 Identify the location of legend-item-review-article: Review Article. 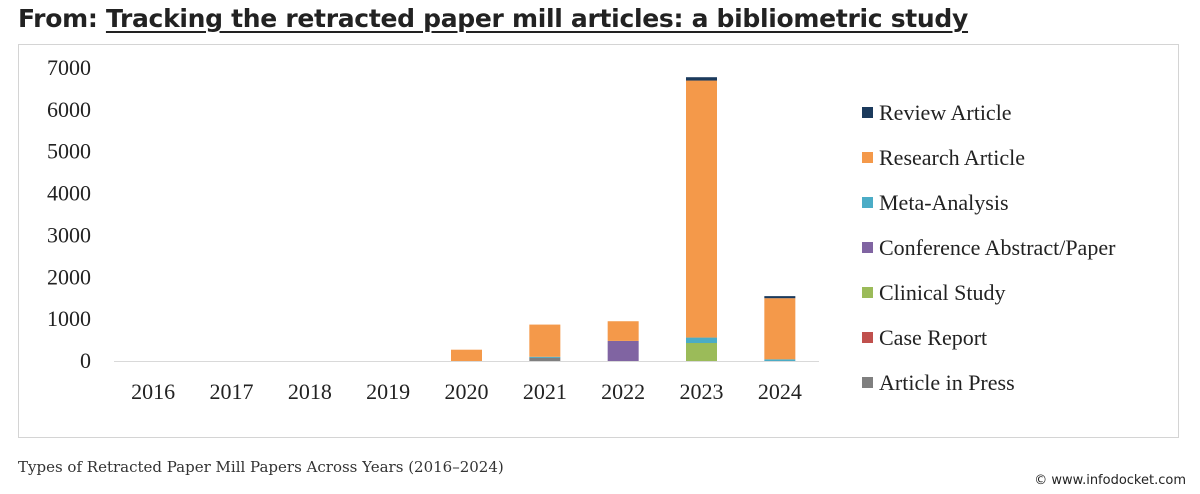
(937, 112).